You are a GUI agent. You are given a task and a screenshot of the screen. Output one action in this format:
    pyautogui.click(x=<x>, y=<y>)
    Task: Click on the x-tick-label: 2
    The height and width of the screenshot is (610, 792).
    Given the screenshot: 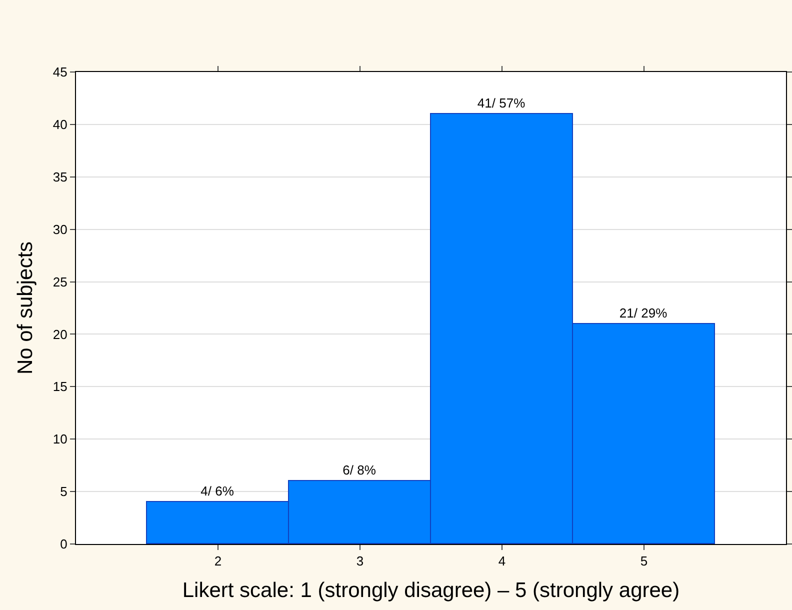 What is the action you would take?
    pyautogui.click(x=218, y=561)
    